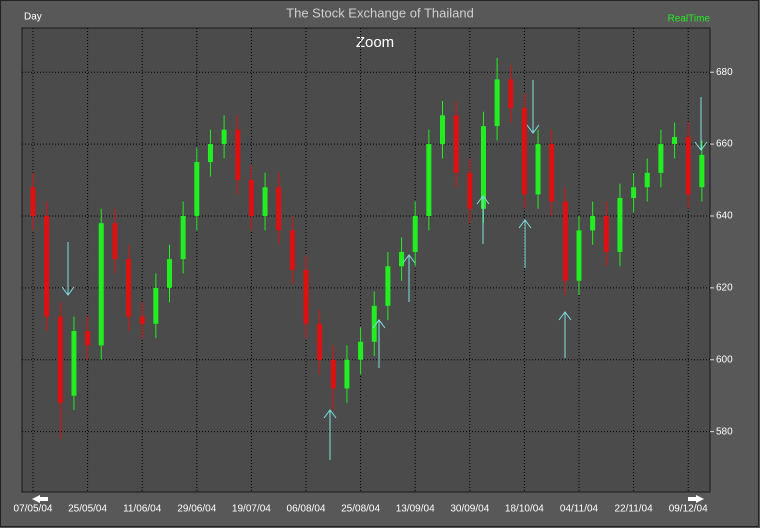  What do you see at coordinates (724, 431) in the screenshot?
I see `y-tick-label: 580` at bounding box center [724, 431].